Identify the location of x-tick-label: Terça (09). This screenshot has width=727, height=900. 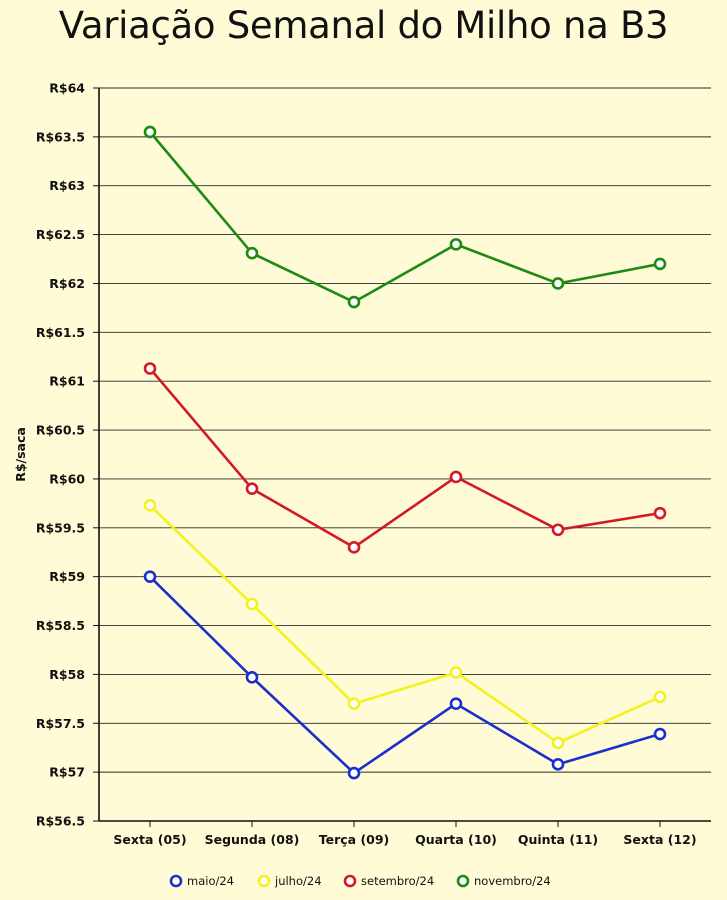
(354, 839).